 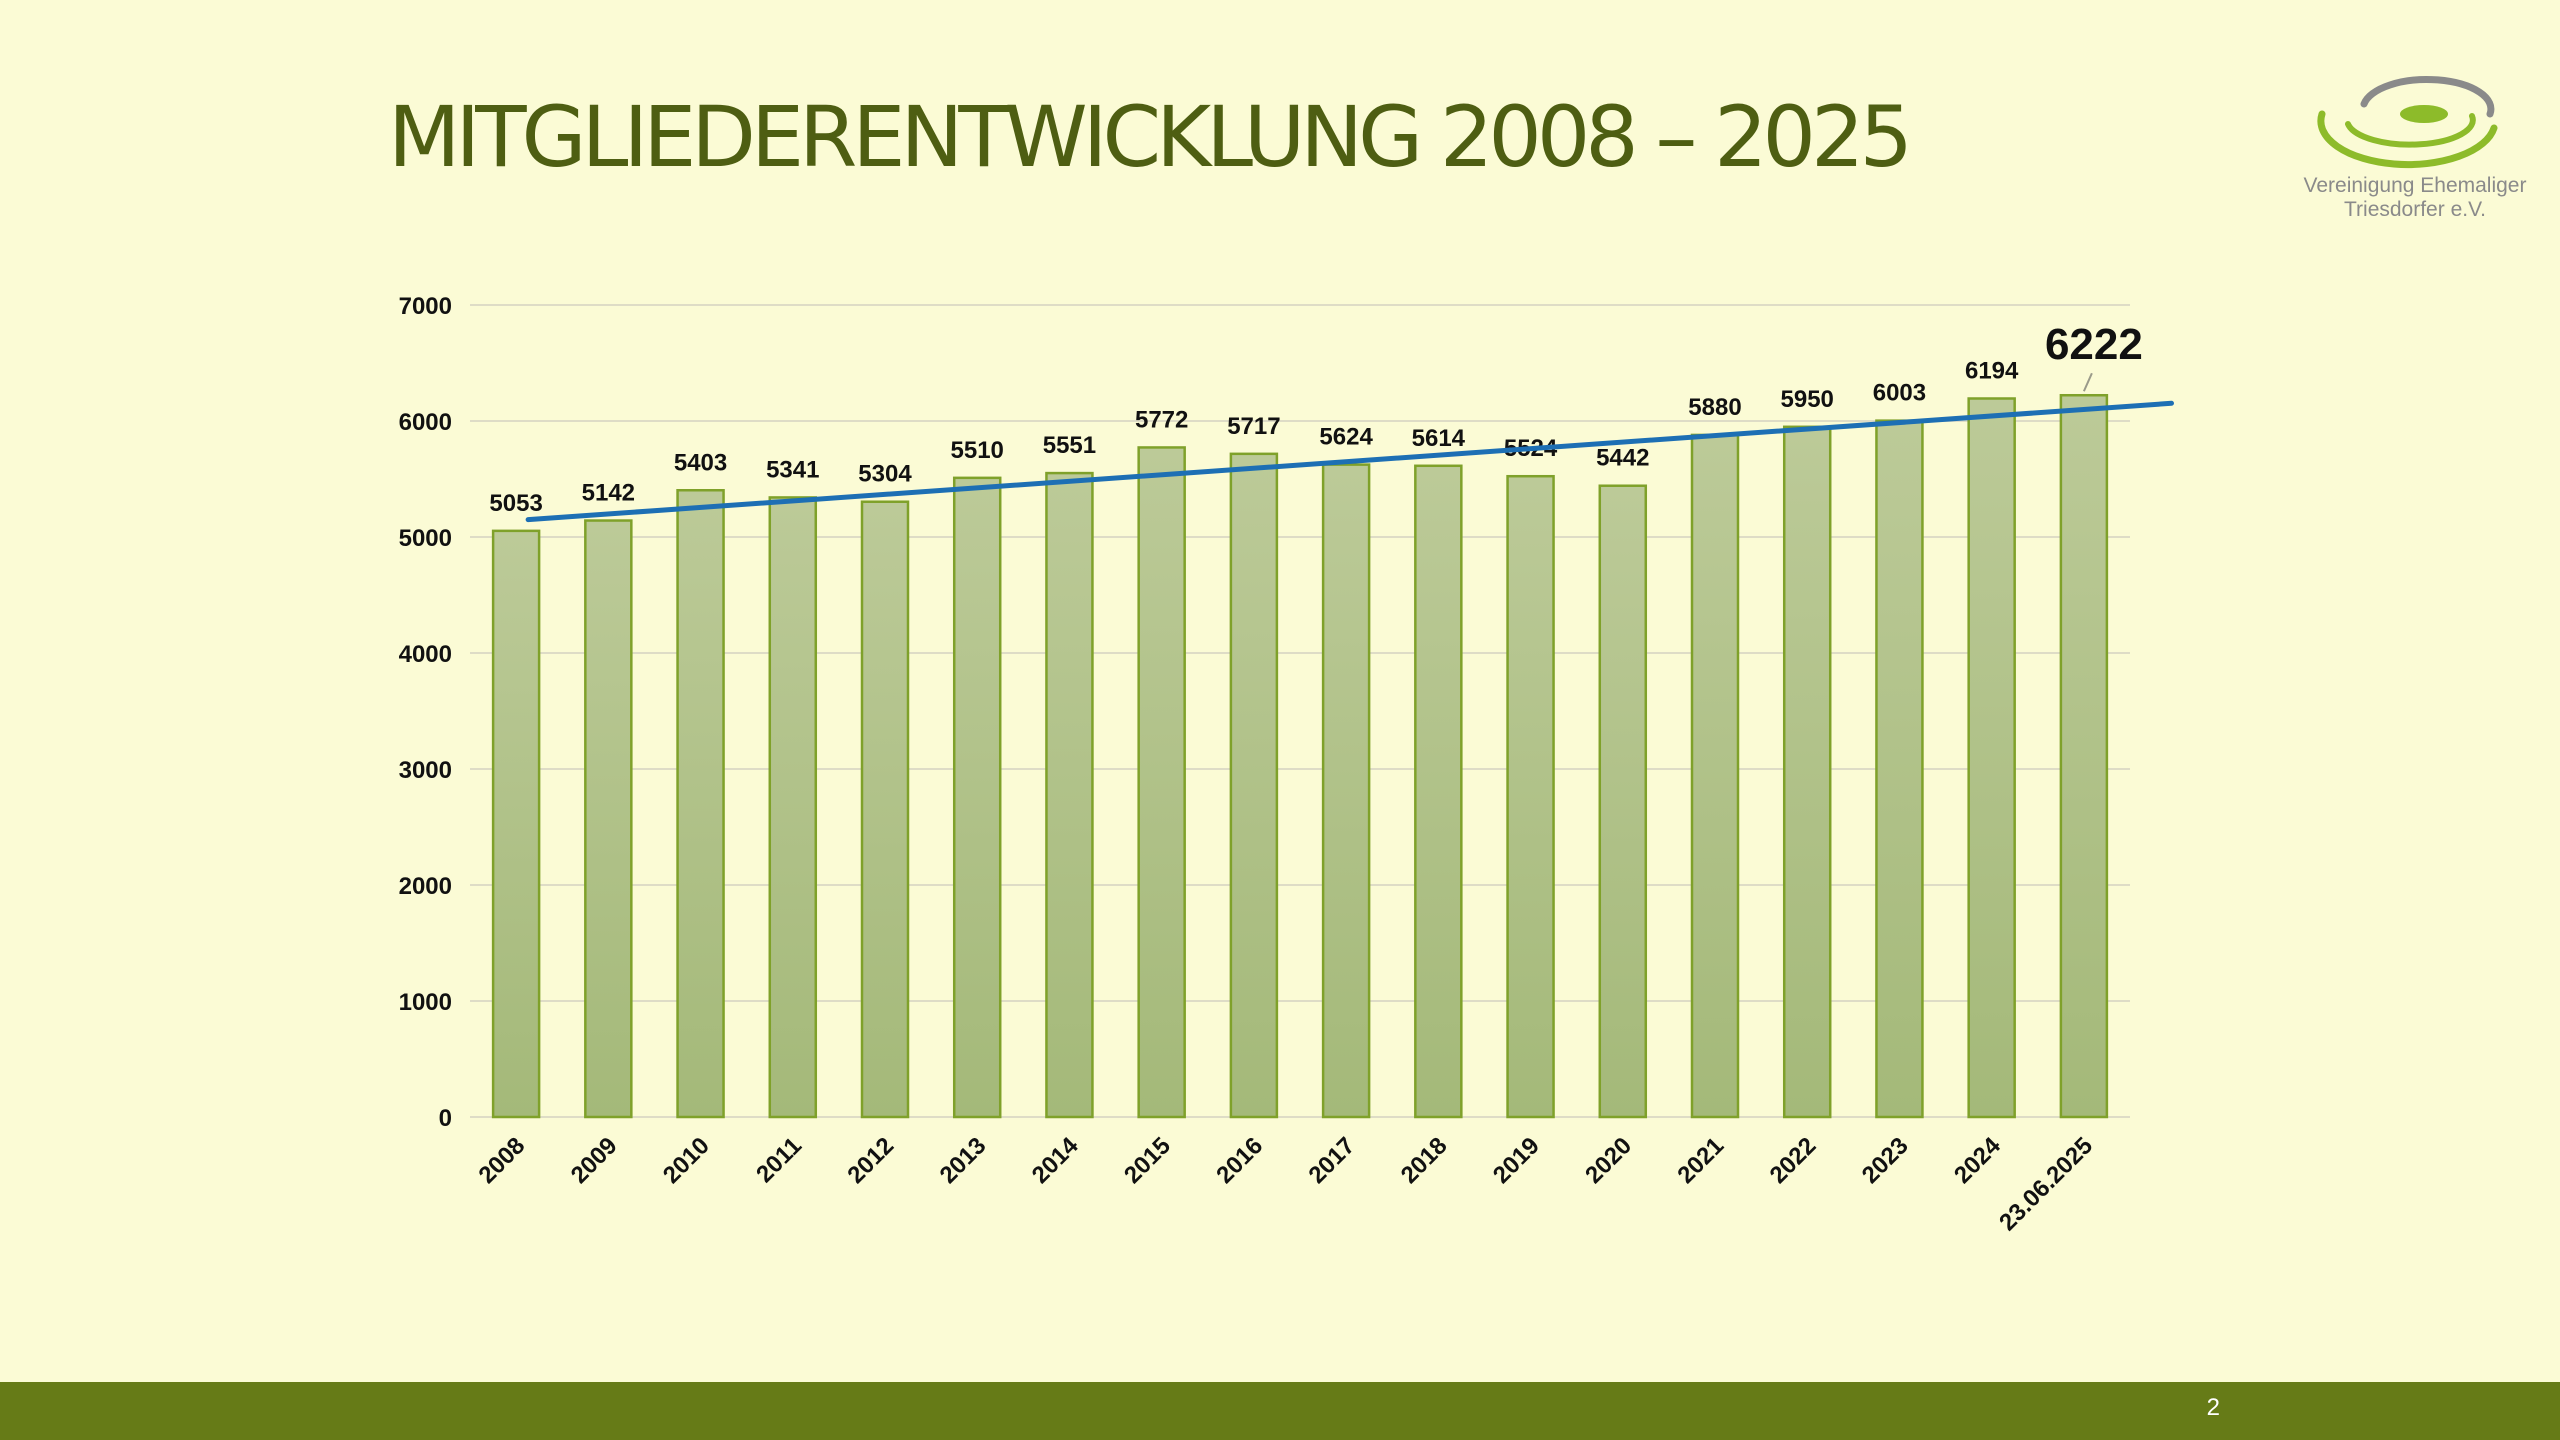 I want to click on logo-emblem-icon, so click(x=2407, y=122).